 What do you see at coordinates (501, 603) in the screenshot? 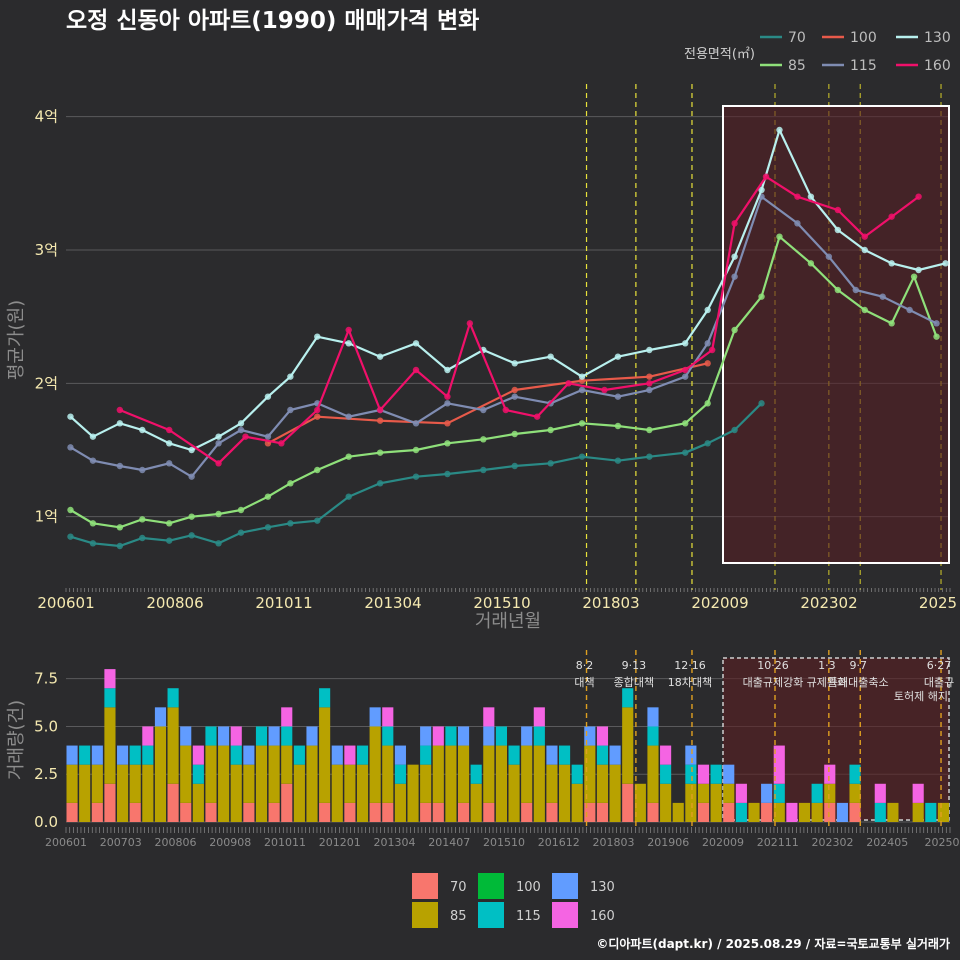
I see `price-x-tick-label: 201510` at bounding box center [501, 603].